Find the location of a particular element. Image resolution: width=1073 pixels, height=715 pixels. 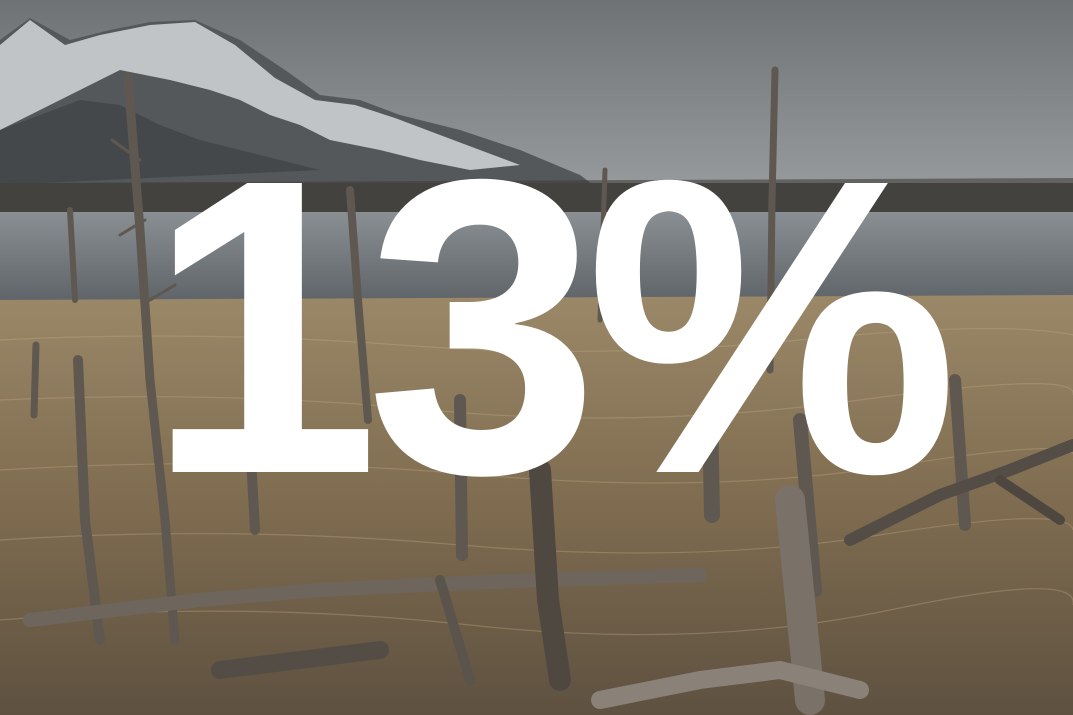

lake is located at coordinates (536, 257).